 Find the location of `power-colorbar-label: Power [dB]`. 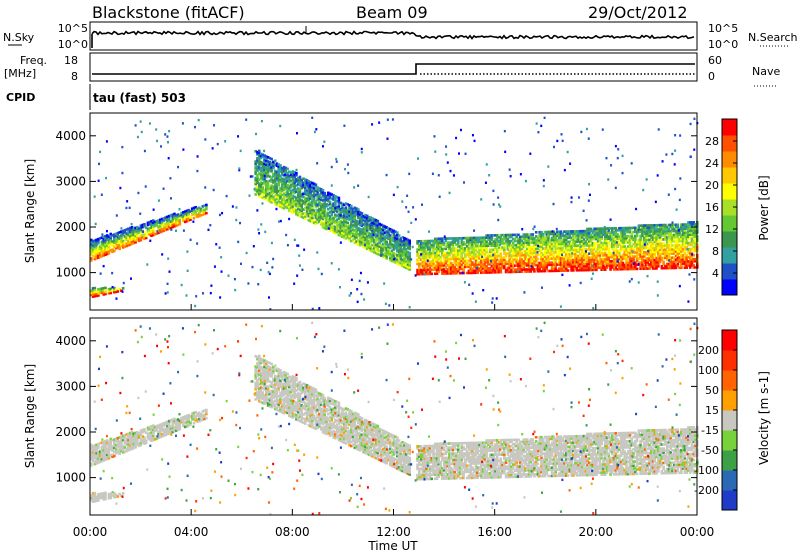

power-colorbar-label: Power [dB] is located at coordinates (764, 207).